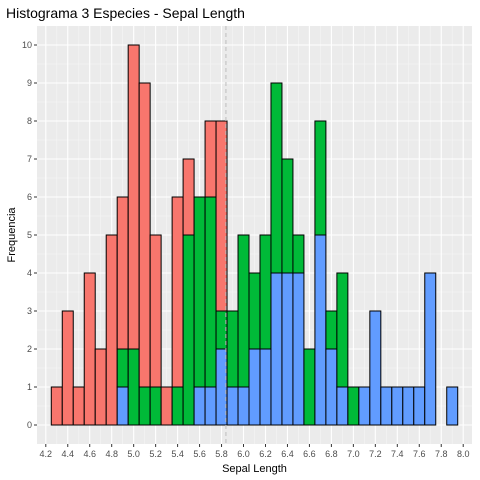 This screenshot has width=480, height=480. What do you see at coordinates (375, 454) in the screenshot?
I see `x-tick-label: 7.2` at bounding box center [375, 454].